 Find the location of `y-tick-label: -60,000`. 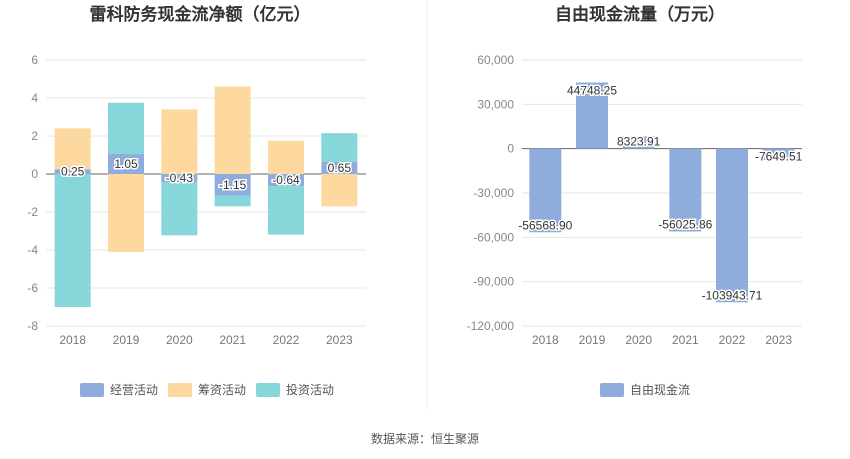

y-tick-label: -60,000 is located at coordinates (493, 237).